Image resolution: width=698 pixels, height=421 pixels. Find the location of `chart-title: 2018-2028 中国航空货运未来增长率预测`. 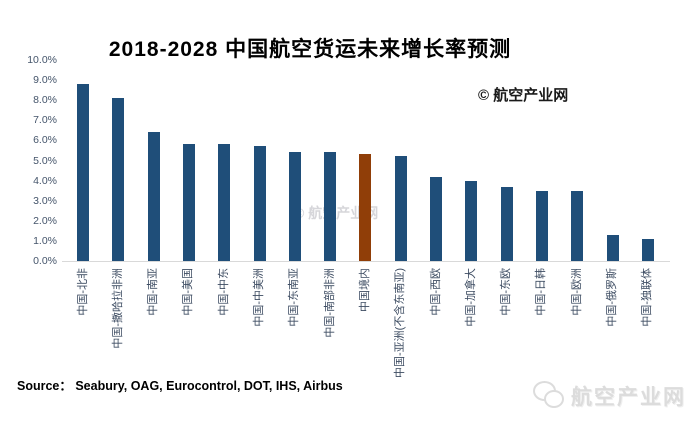

chart-title: 2018-2028 中国航空货运未来增长率预测 is located at coordinates (310, 49).